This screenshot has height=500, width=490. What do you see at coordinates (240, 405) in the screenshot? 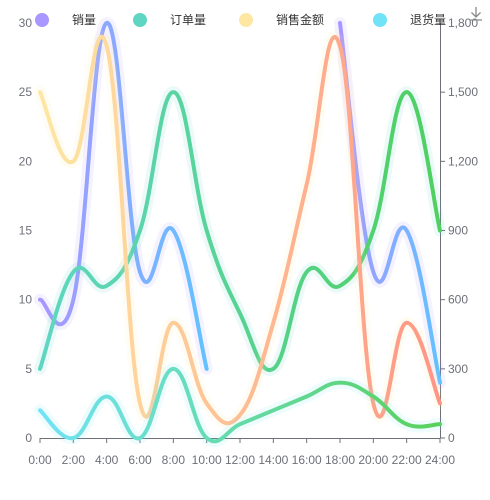
I see `series-line` at bounding box center [240, 405].